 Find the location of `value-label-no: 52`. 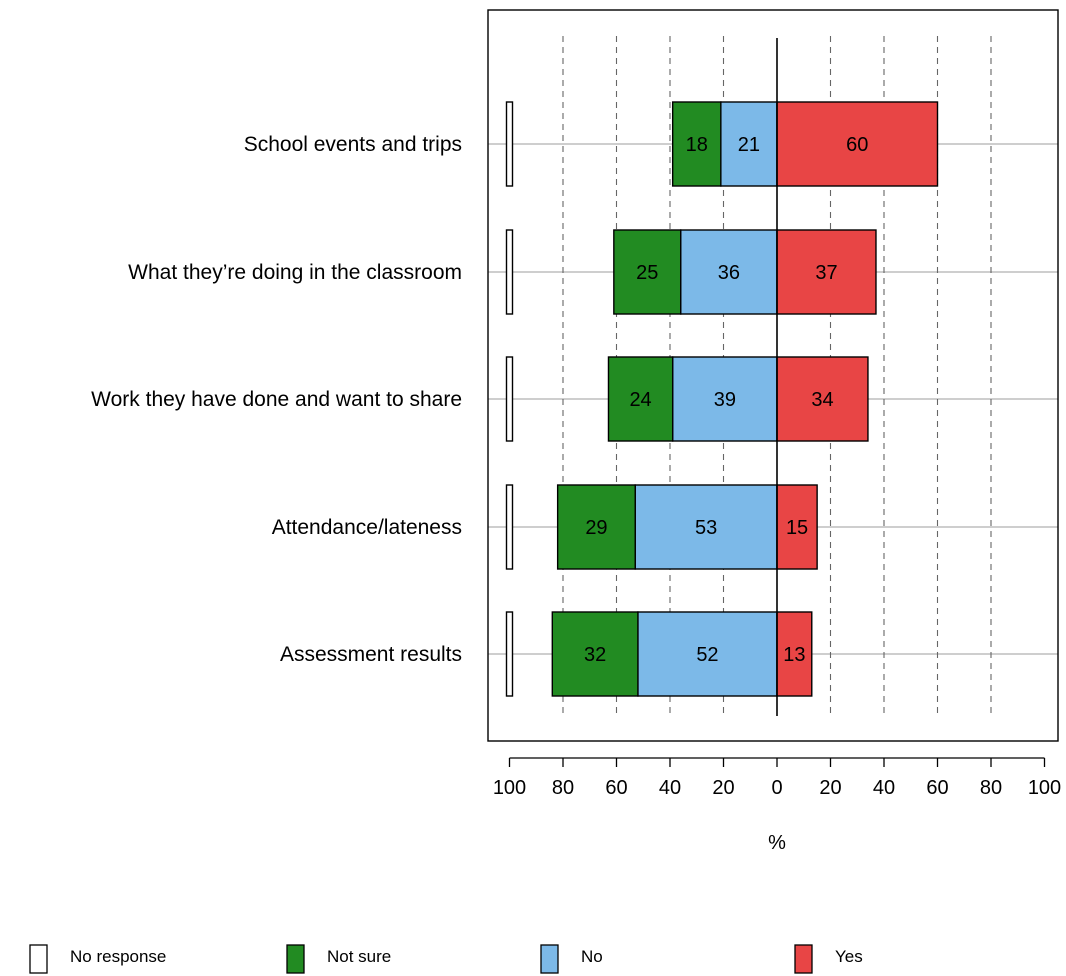

value-label-no: 52 is located at coordinates (707, 655).